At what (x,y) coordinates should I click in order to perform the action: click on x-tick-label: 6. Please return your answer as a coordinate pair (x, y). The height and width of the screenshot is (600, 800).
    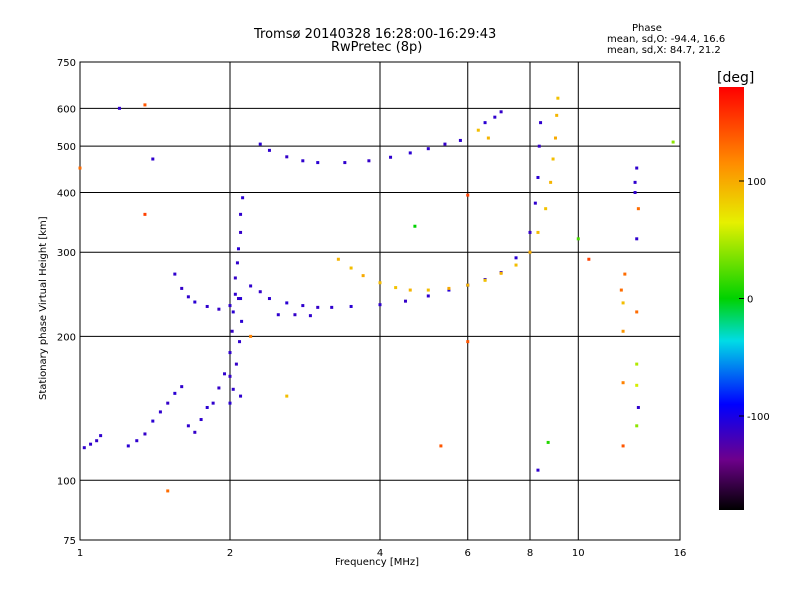
    Looking at the image, I should click on (468, 553).